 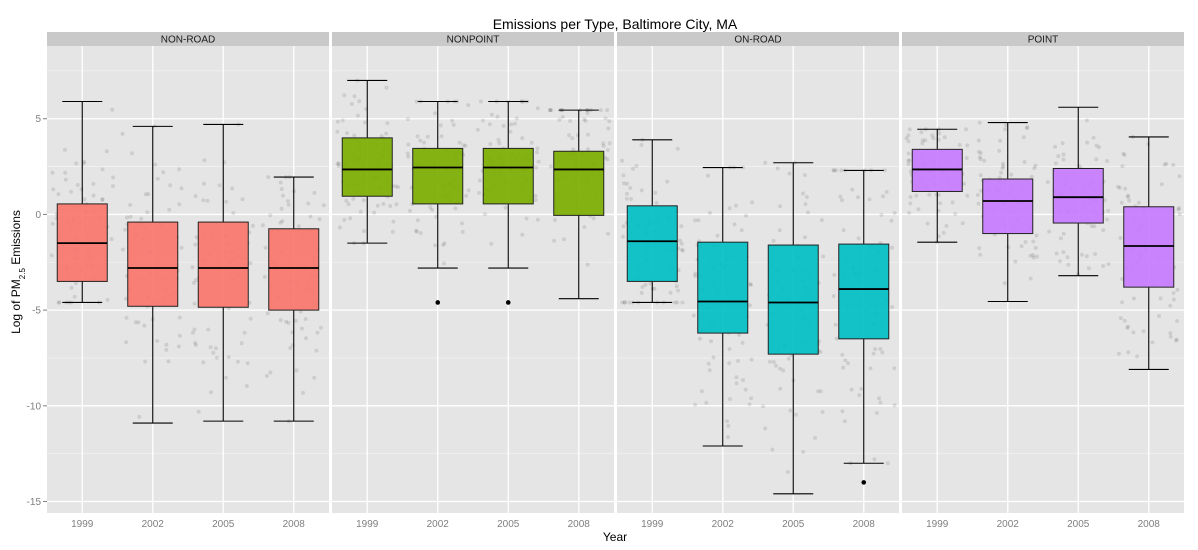 I want to click on y-axis-title-prefix: Log of PM, so click(x=16, y=306).